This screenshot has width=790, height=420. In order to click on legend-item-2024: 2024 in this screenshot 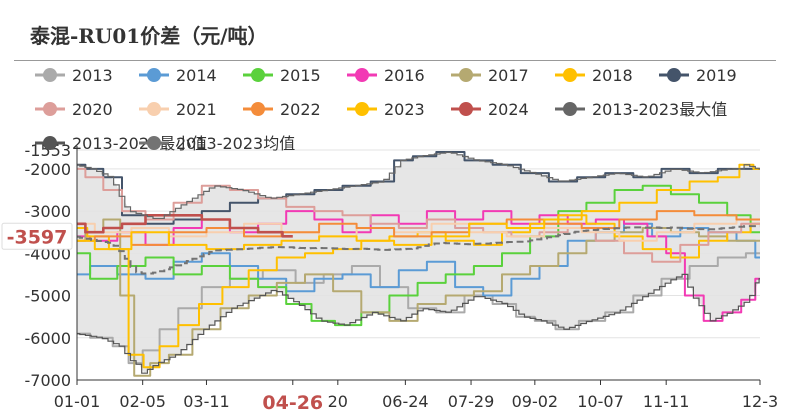, I will do `click(490, 109)`.